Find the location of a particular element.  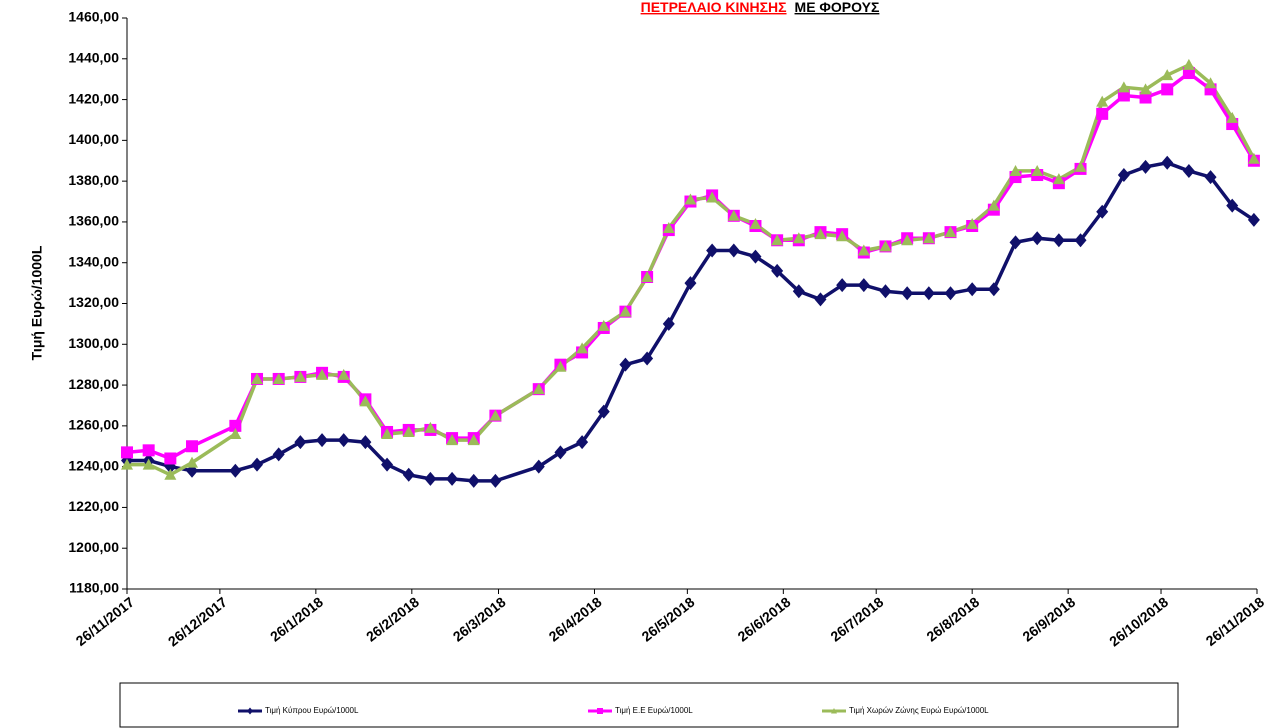

x-tick-label: 26/6/2018 is located at coordinates (764, 619).